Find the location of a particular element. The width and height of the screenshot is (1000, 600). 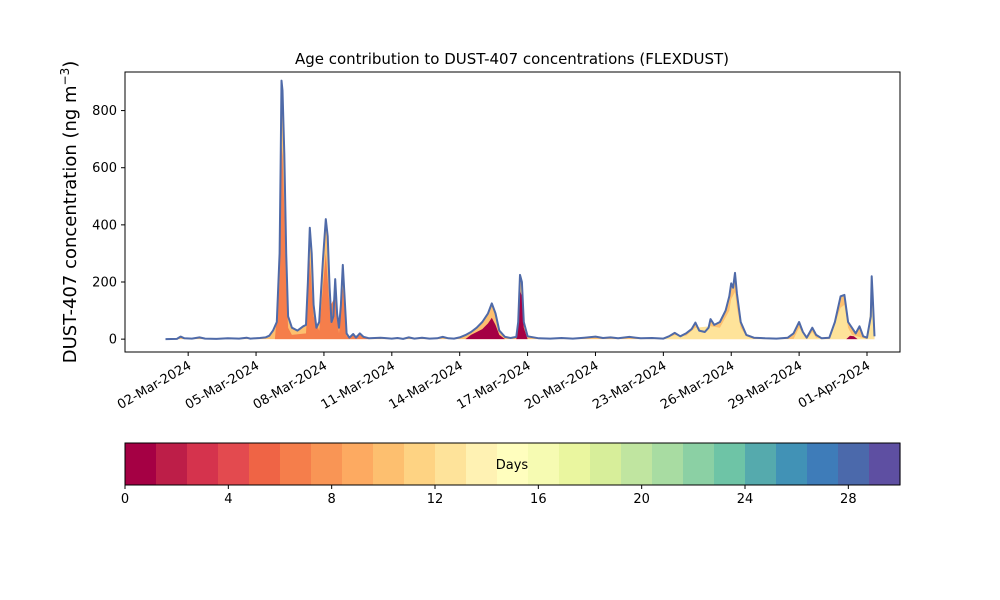

y-axis-label-close: ) is located at coordinates (70, 64).